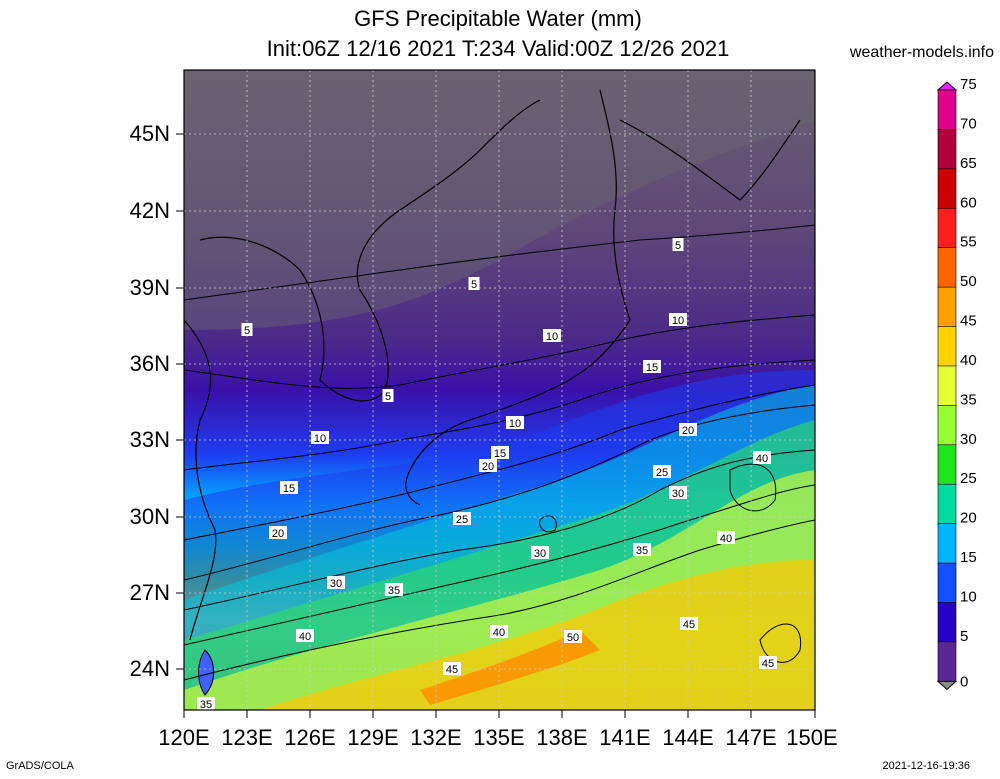  Describe the element at coordinates (751, 737) in the screenshot. I see `lon-label: 147E` at that location.